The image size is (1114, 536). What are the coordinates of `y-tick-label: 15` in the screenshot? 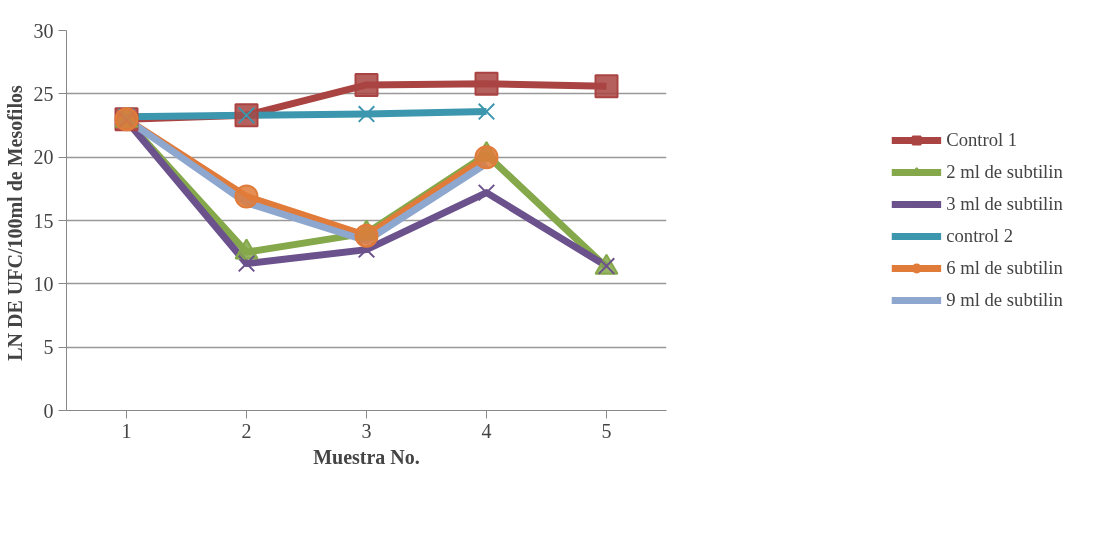 It's located at (43, 220).